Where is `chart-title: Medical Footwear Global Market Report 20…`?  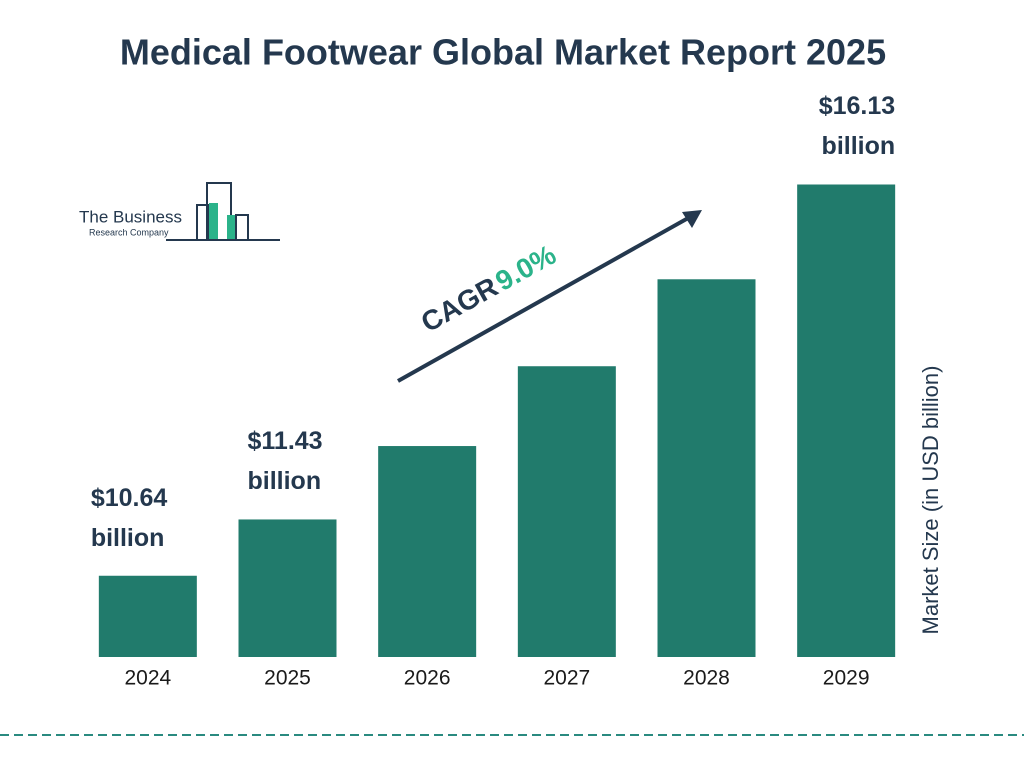
chart-title: Medical Footwear Global Market Report 20… is located at coordinates (503, 52).